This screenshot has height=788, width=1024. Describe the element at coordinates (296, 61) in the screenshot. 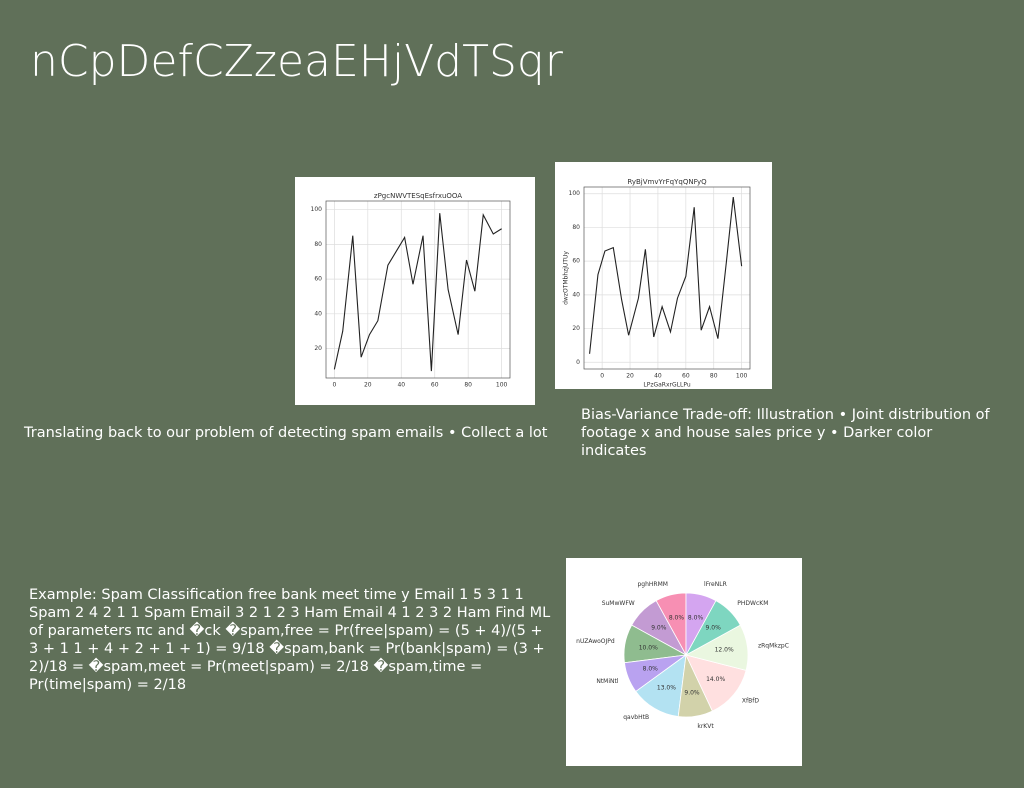

I see `slide-title: nCpDefCZzeaEHjVdTSqr` at that location.